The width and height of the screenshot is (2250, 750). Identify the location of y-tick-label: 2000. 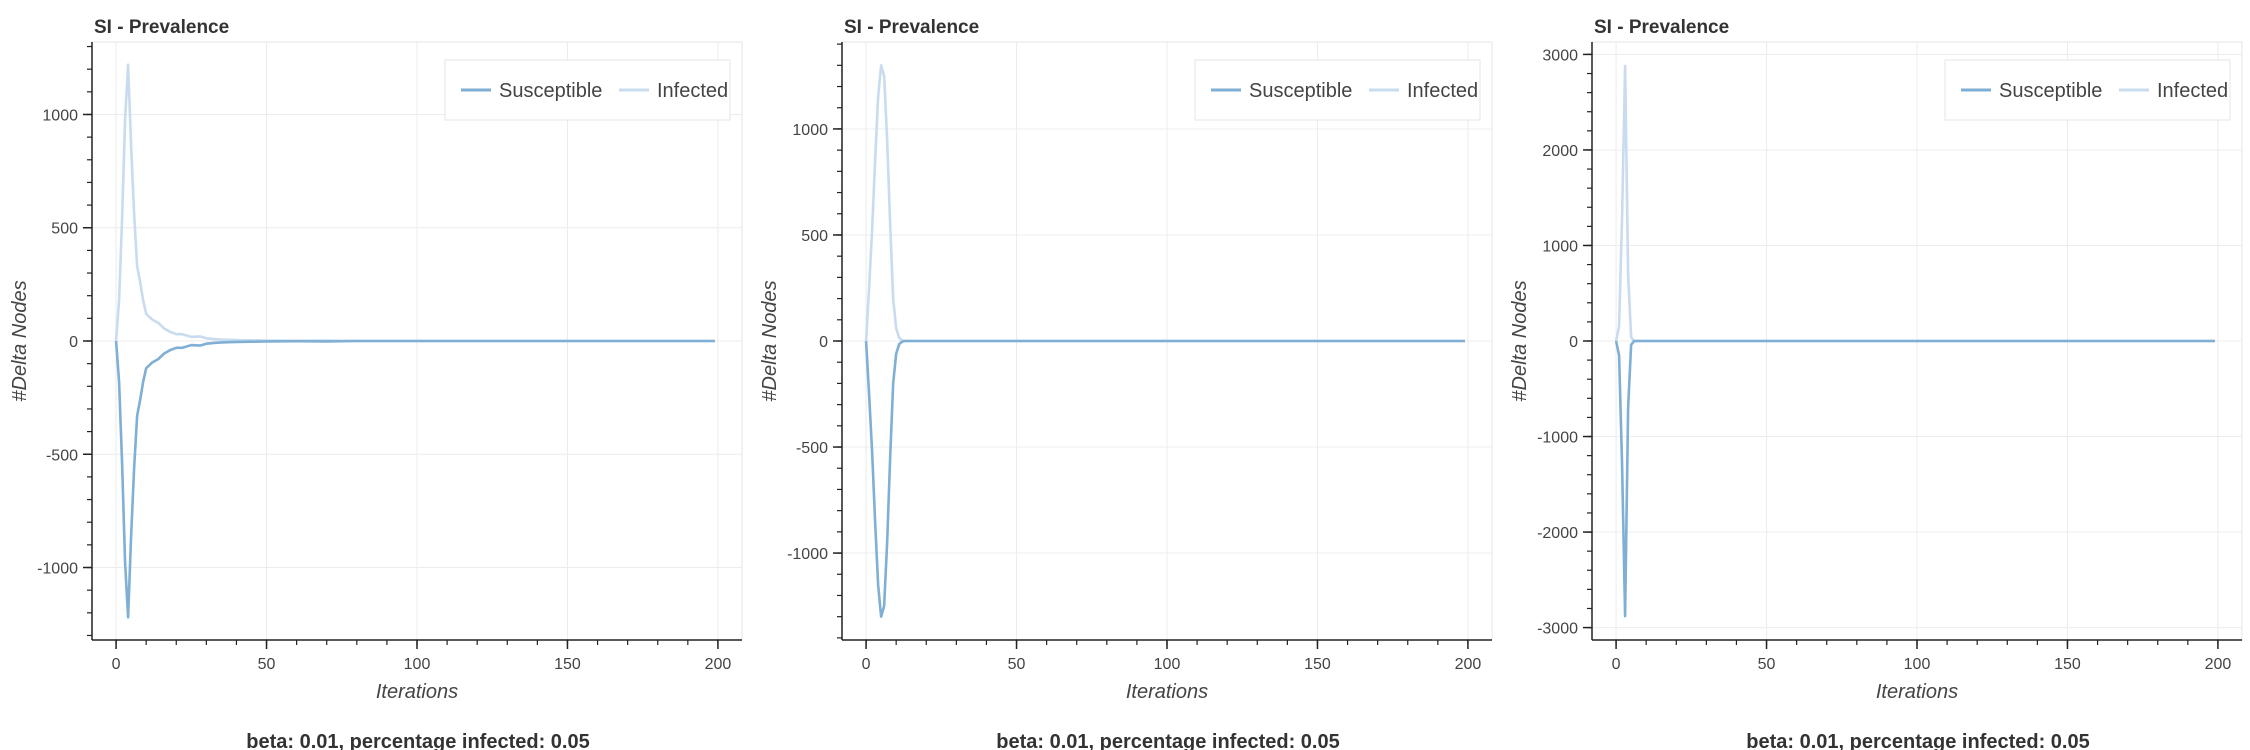
(1560, 151).